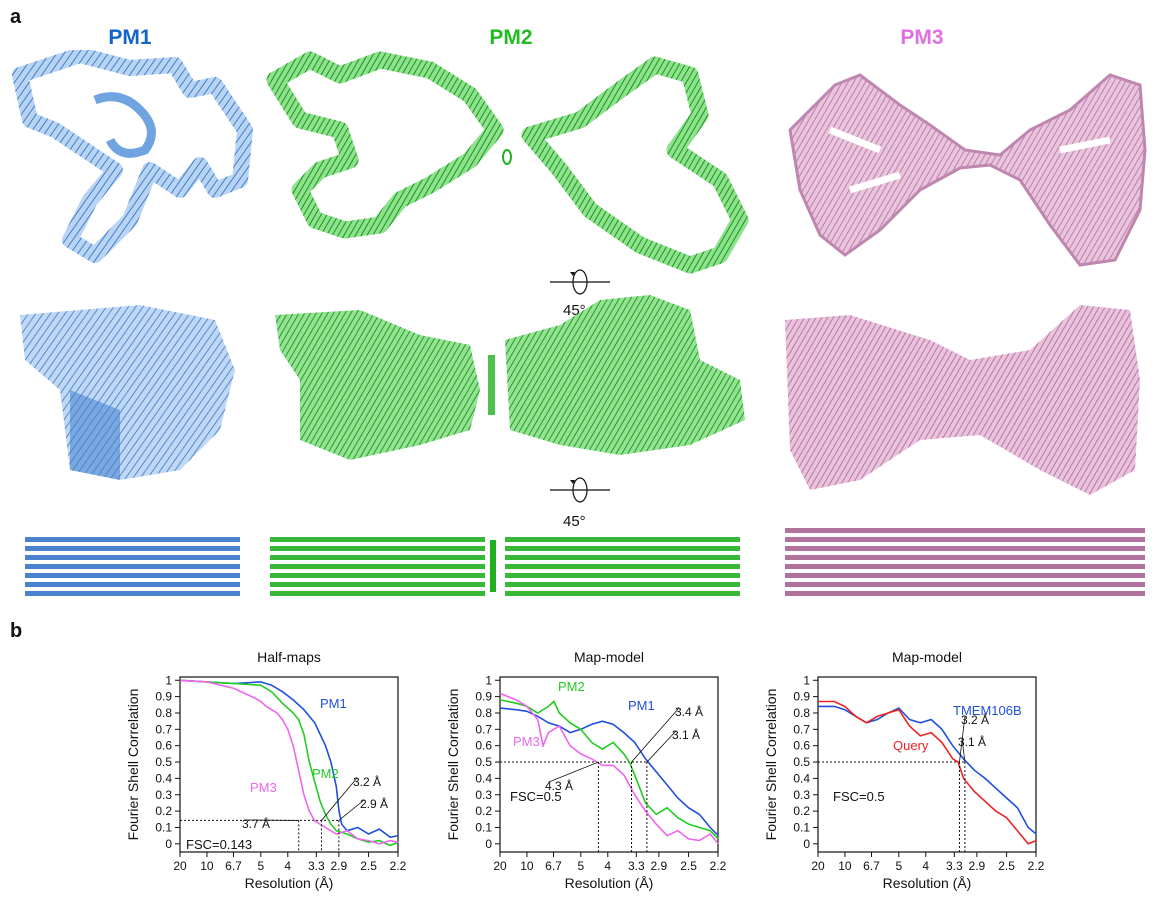 This screenshot has height=904, width=1158. What do you see at coordinates (289, 657) in the screenshot?
I see `chart-title: Half-maps` at bounding box center [289, 657].